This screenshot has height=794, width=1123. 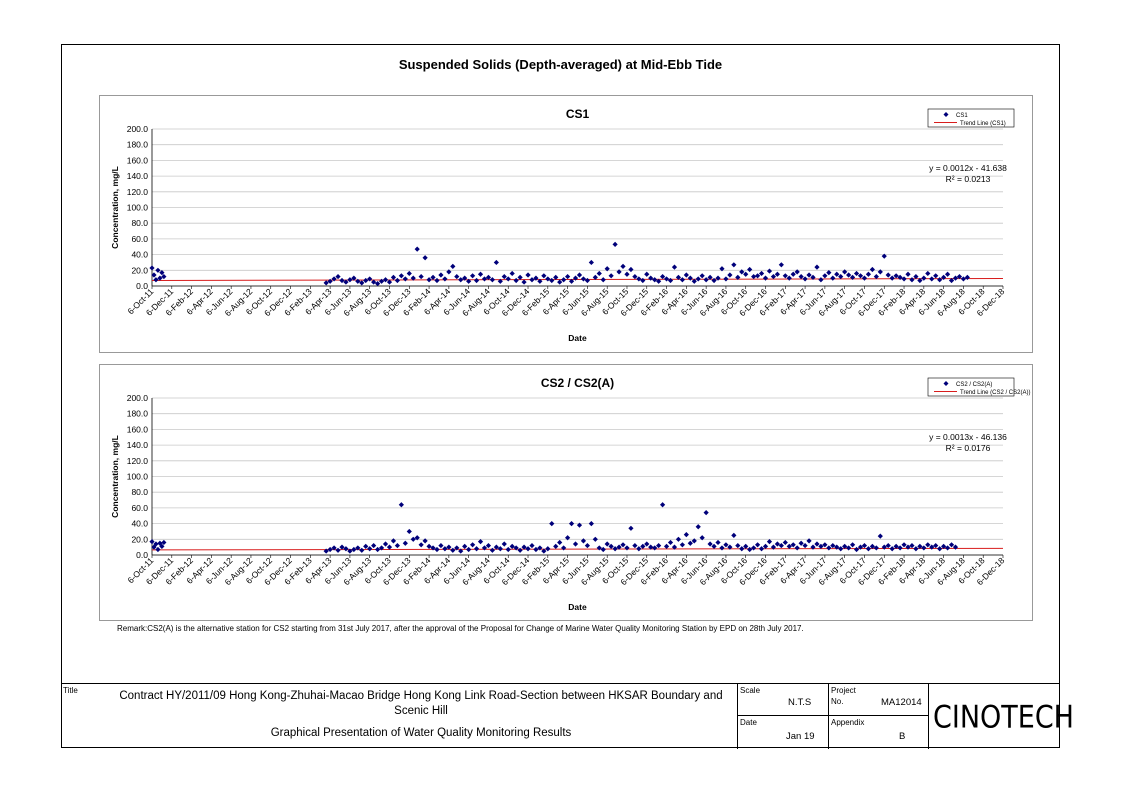 I want to click on legend: CS1 Trend Line (CS1), so click(x=971, y=118).